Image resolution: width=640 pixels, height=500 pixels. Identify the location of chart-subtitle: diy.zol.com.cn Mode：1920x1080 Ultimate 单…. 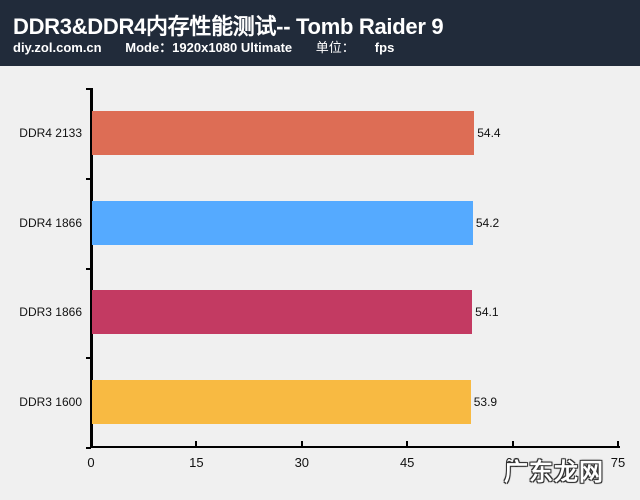
(213, 46).